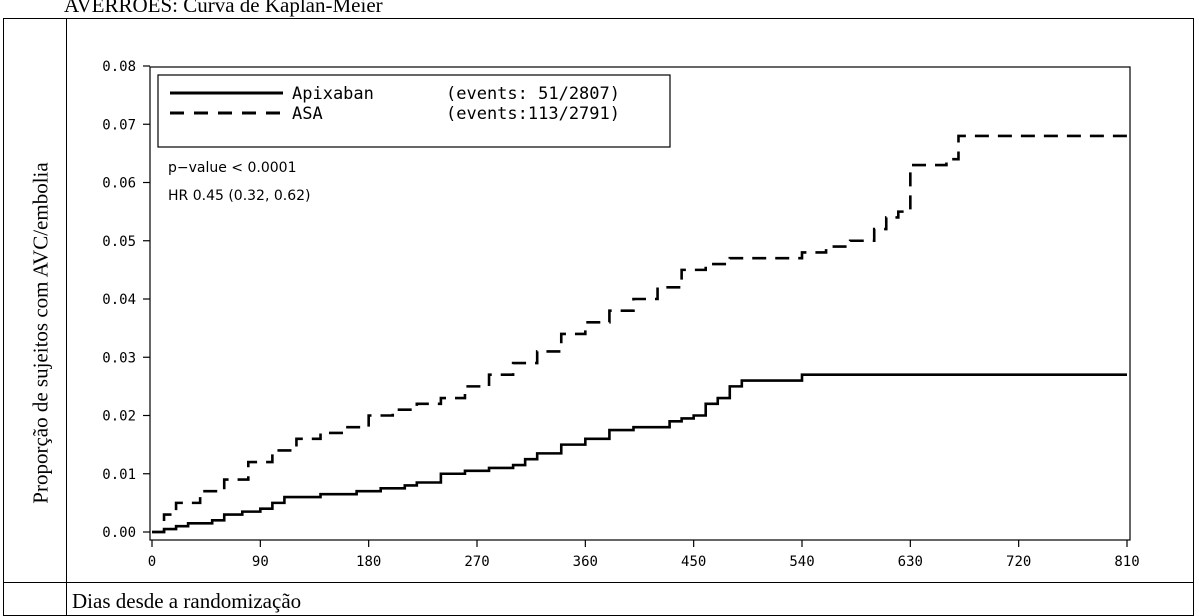 Image resolution: width=1199 pixels, height=616 pixels. What do you see at coordinates (119, 125) in the screenshot?
I see `y-tick-label: 0.07` at bounding box center [119, 125].